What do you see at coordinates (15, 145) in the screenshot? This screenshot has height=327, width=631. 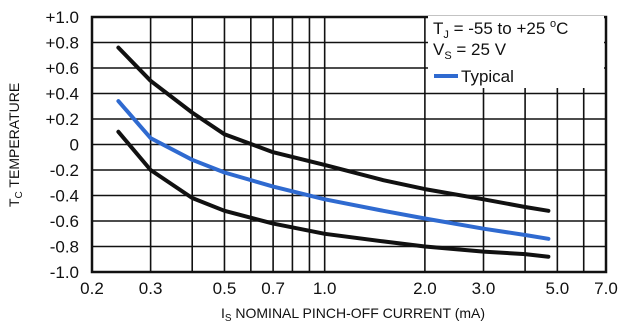 I see `y-axis-title: TC TEMPERATURE` at bounding box center [15, 145].